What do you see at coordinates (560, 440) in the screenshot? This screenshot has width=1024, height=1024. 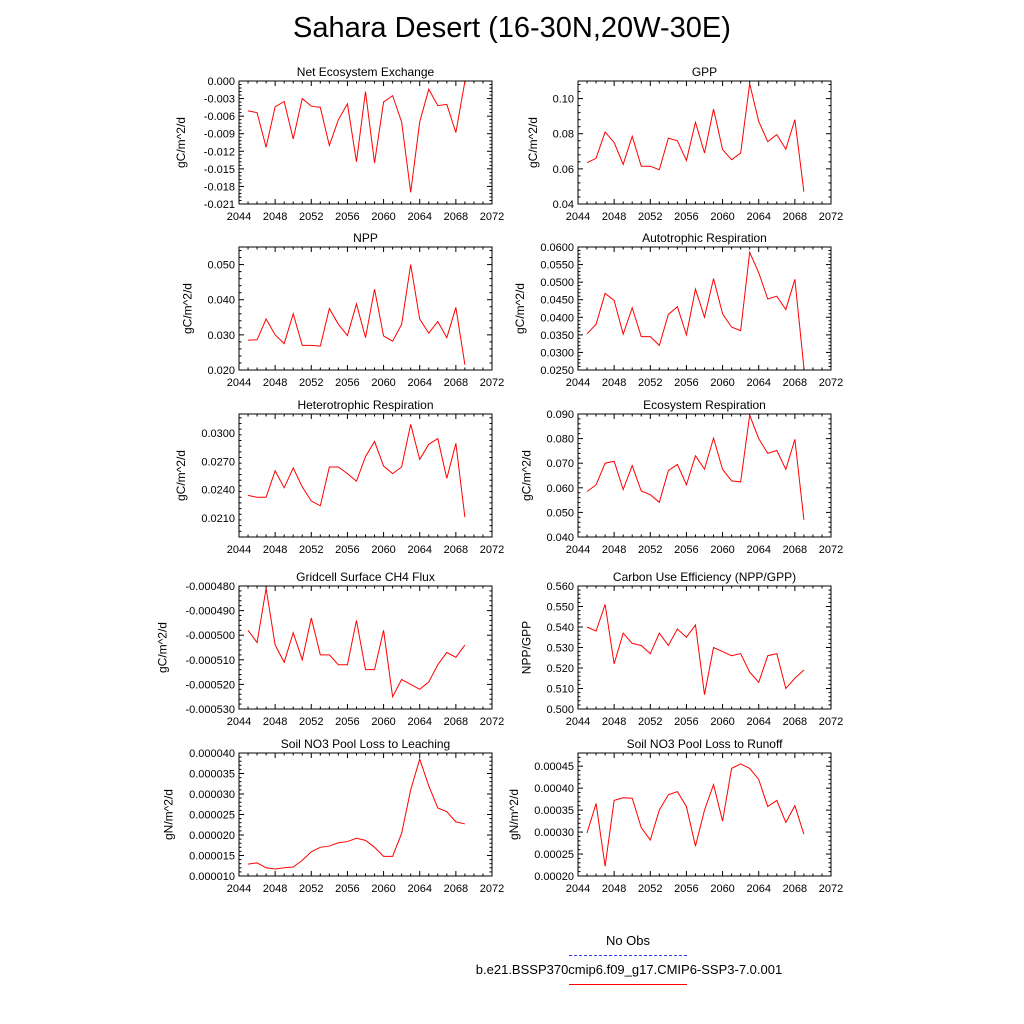 I see `y-tick-label: 0.080` at bounding box center [560, 440].